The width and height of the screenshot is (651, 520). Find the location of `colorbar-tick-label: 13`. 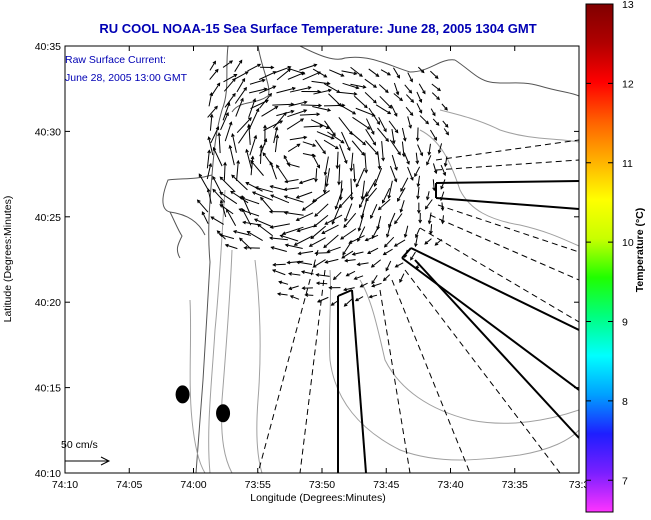

colorbar-tick-label: 13 is located at coordinates (628, 5).